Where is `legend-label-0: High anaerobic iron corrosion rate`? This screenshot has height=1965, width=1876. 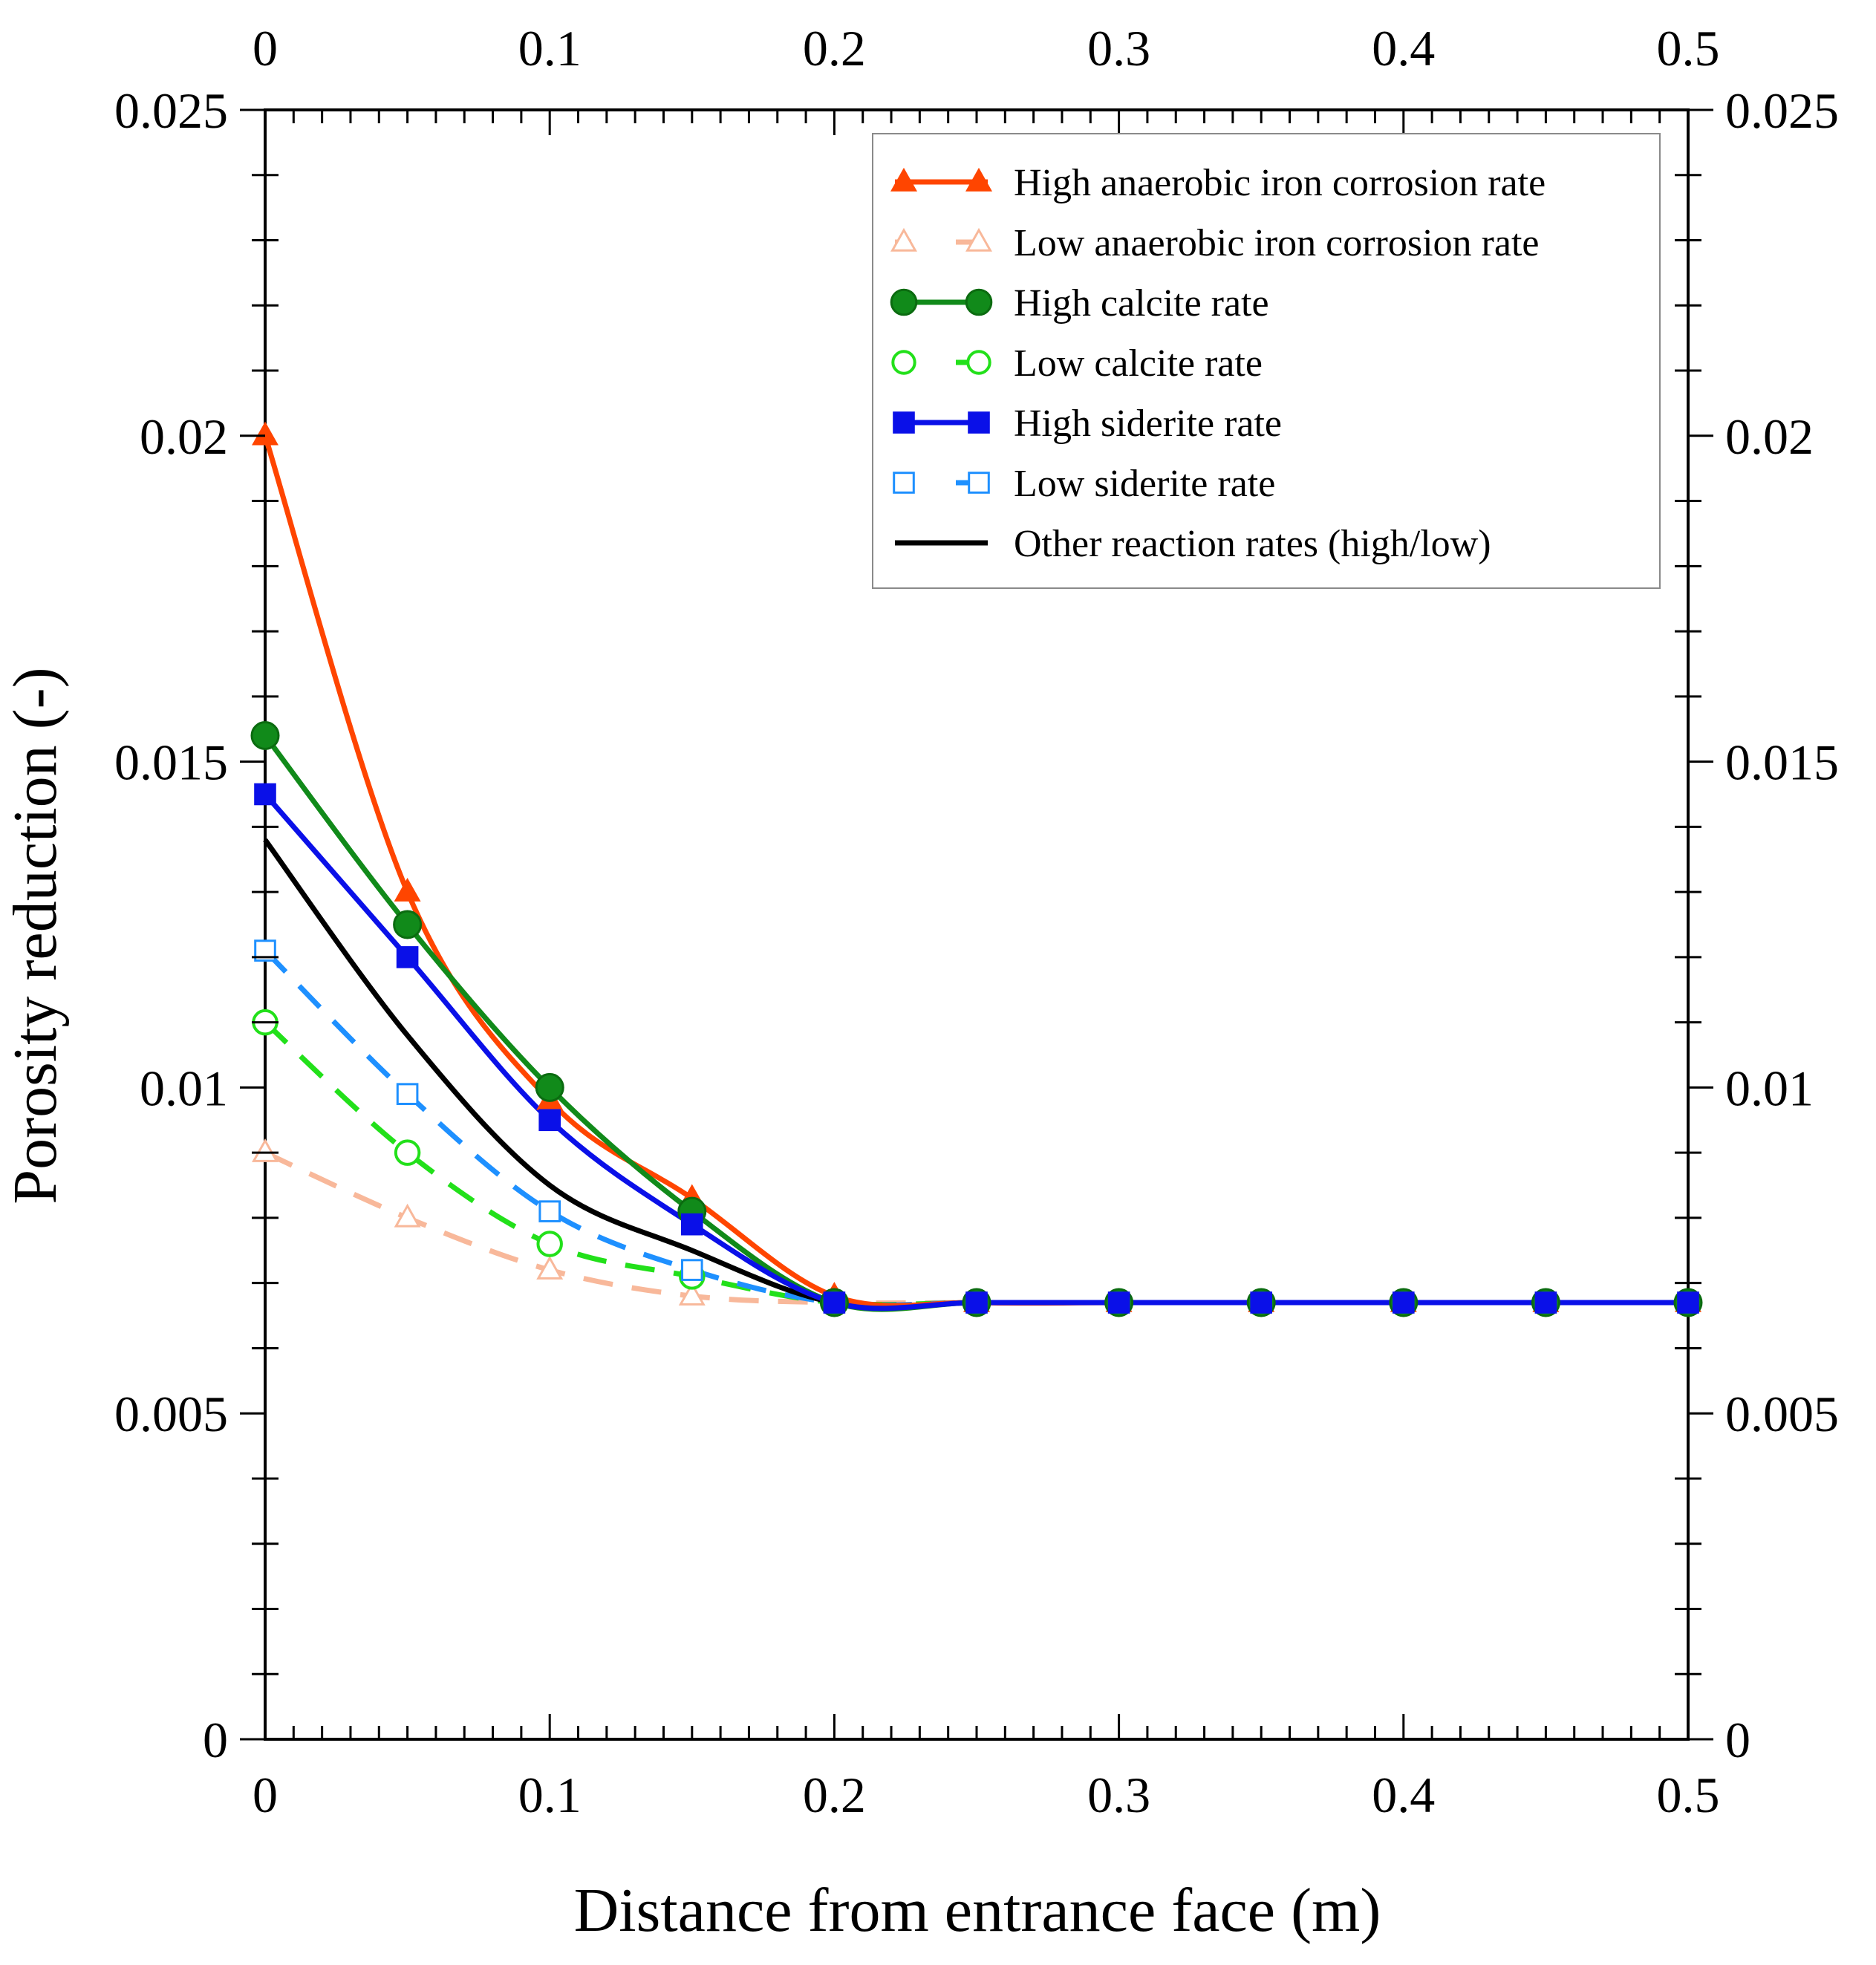 legend-label-0: High anaerobic iron corrosion rate is located at coordinates (1280, 183).